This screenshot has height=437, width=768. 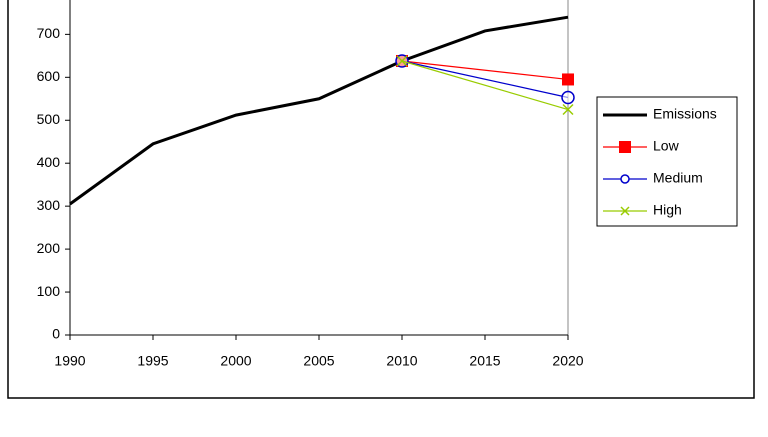 What do you see at coordinates (685, 114) in the screenshot?
I see `legend-label: Emissions` at bounding box center [685, 114].